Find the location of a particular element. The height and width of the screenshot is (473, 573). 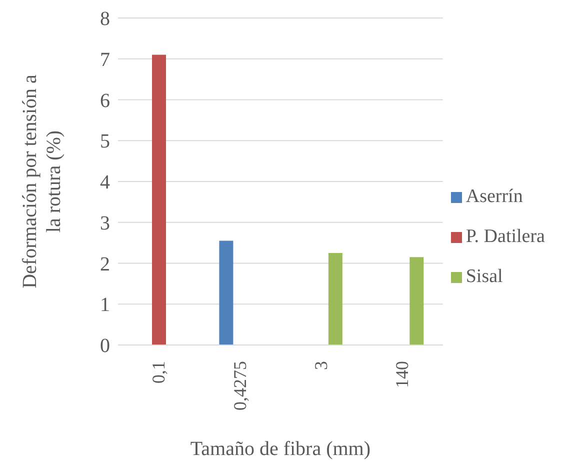

legend-label: Aserrín is located at coordinates (494, 196).